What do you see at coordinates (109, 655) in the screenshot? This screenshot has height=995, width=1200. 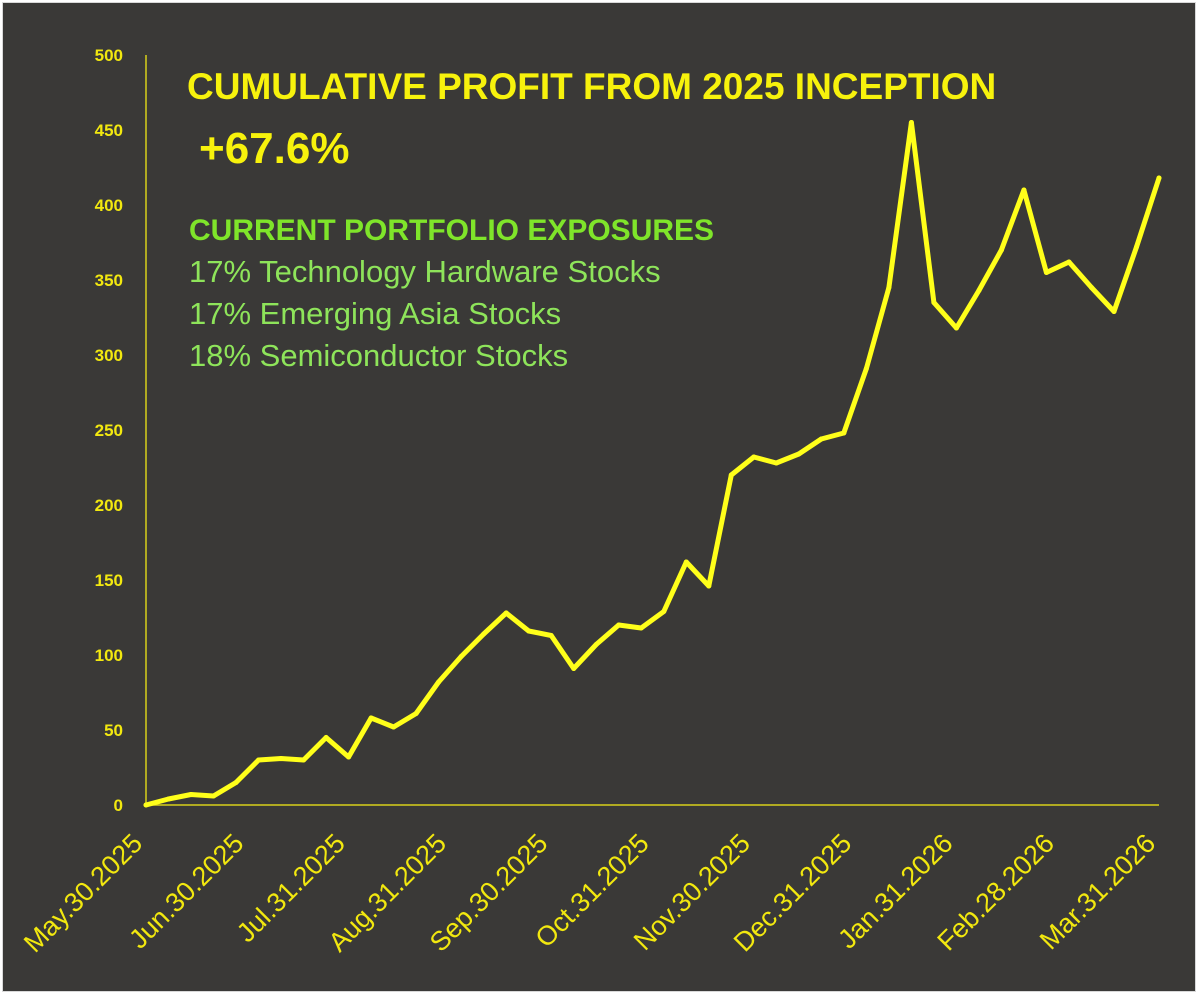 I see `y-tick-label: 100` at bounding box center [109, 655].